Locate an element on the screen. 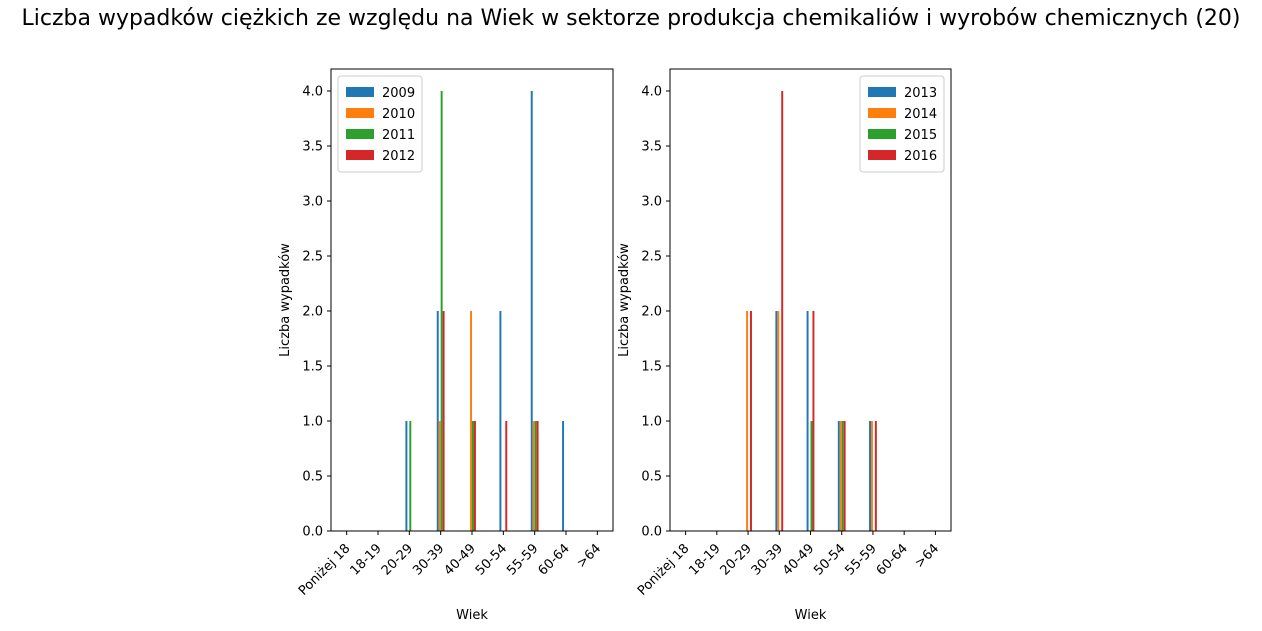  legend-swatch-2016 is located at coordinates (882, 155).